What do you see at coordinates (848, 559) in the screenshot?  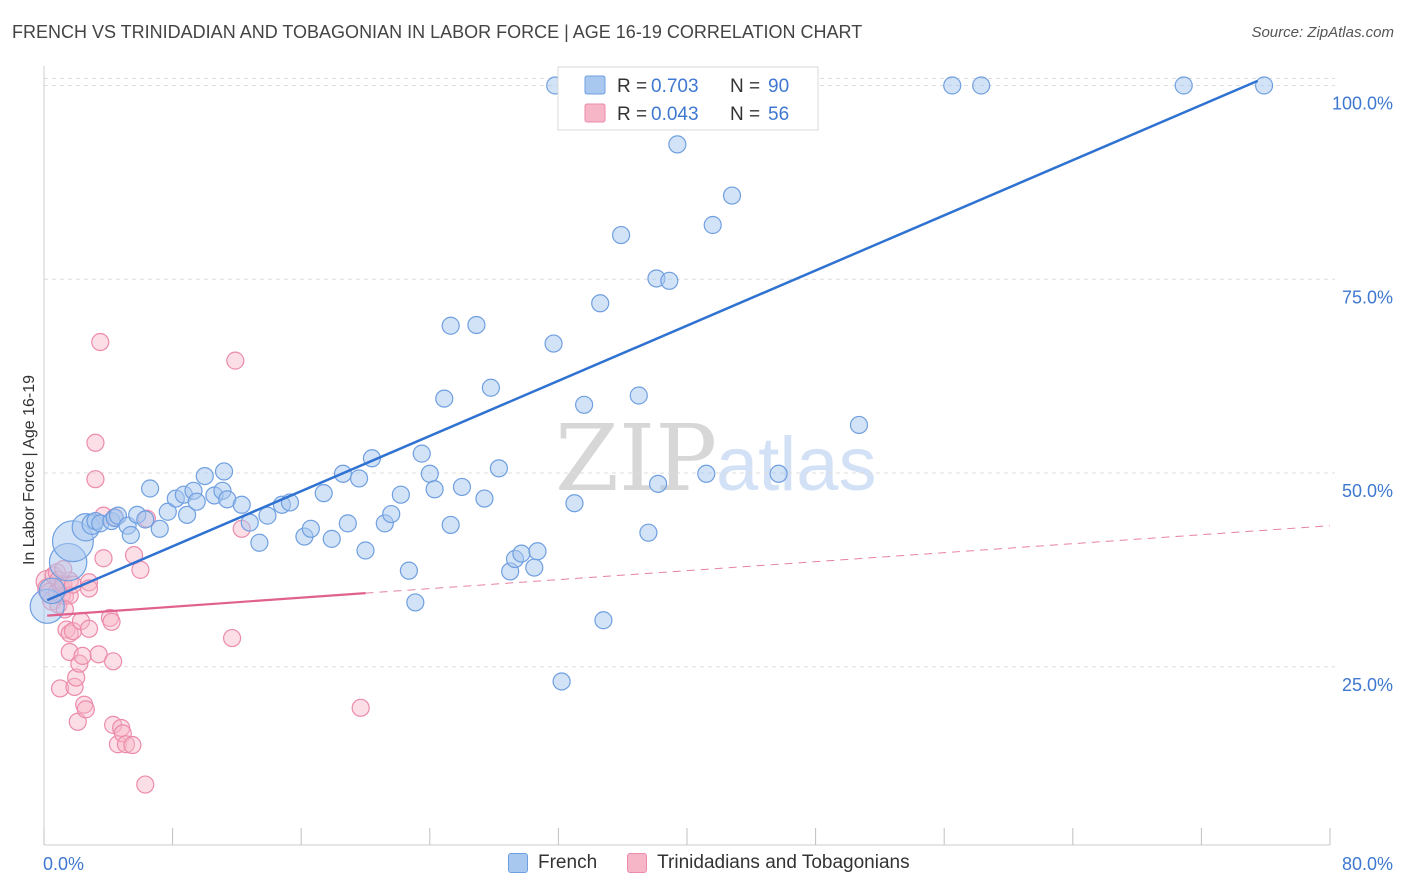 I see `trinidadians-trend-extension` at bounding box center [848, 559].